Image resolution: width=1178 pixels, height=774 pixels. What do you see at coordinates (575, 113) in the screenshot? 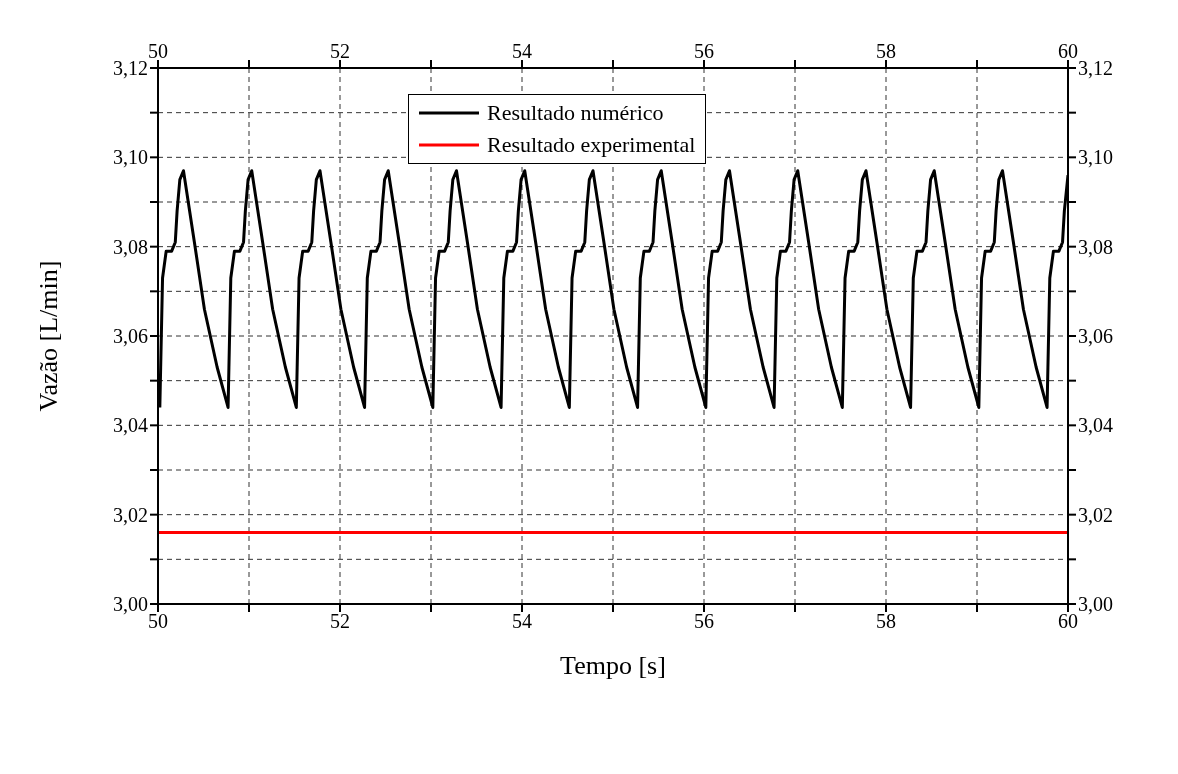
I see `legend-label: Resultado numérico` at bounding box center [575, 113].